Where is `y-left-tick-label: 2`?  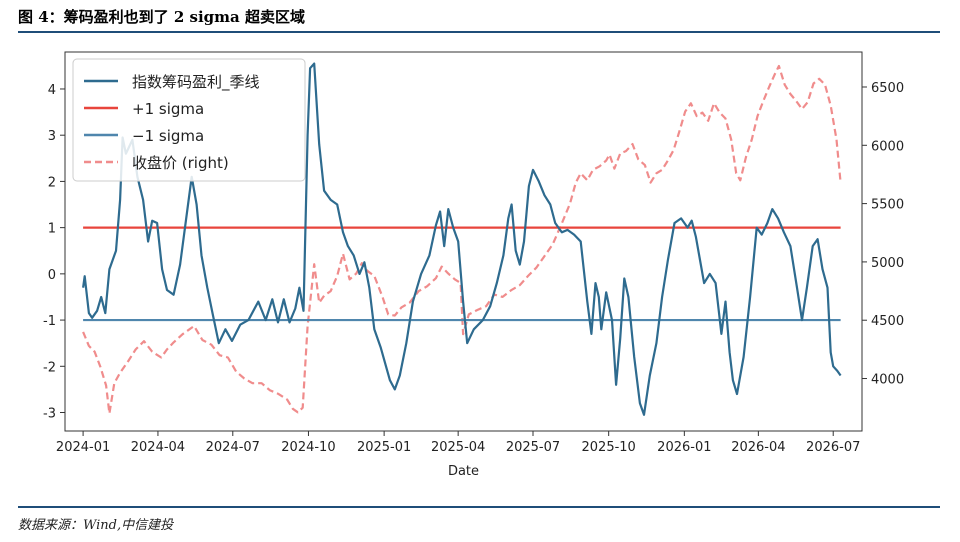 y-left-tick-label: 2 is located at coordinates (52, 182).